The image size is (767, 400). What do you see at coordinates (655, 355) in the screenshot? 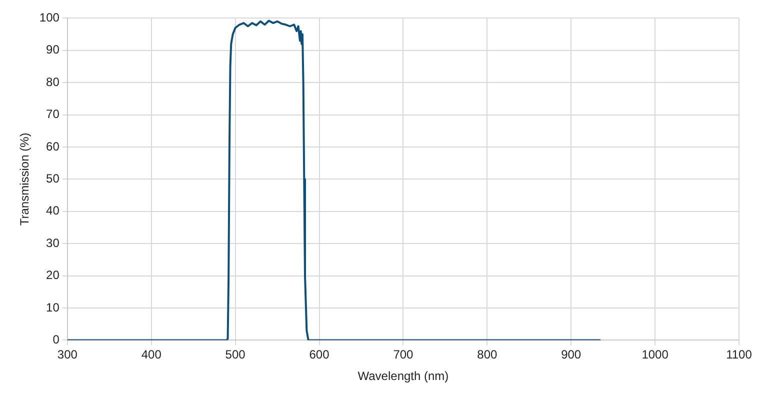
I see `x-tick-label: 1000` at bounding box center [655, 355].